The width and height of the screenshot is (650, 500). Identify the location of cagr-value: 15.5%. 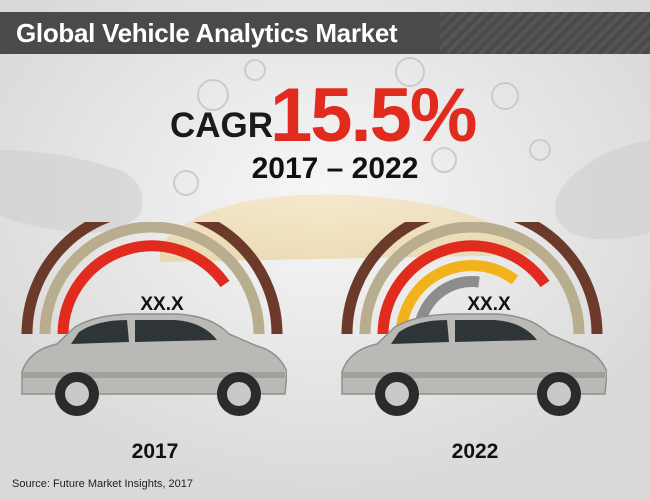
(373, 115).